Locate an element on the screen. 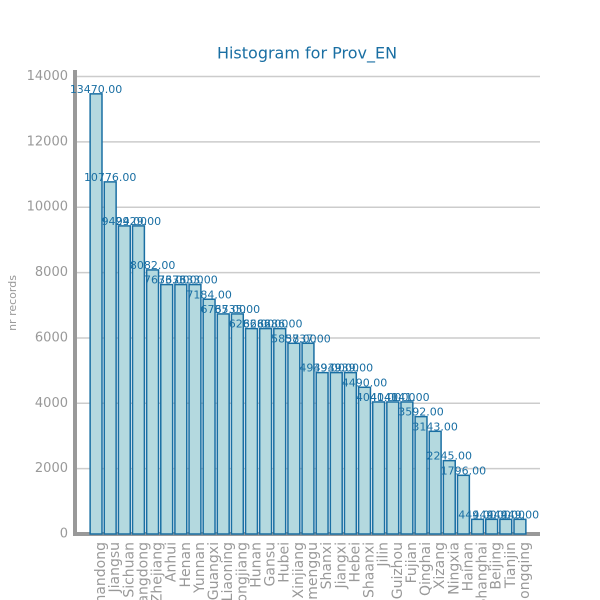 The width and height of the screenshot is (600, 600). x-tick-label: Heilongjiang is located at coordinates (242, 571).